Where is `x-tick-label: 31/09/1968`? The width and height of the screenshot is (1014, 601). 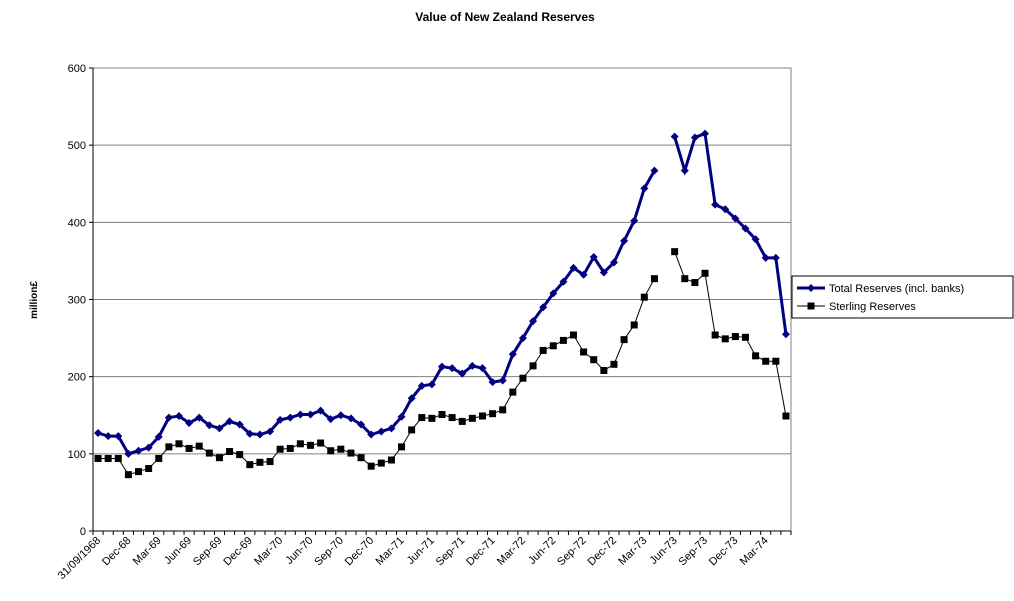
x-tick-label: 31/09/1968 is located at coordinates (79, 558).